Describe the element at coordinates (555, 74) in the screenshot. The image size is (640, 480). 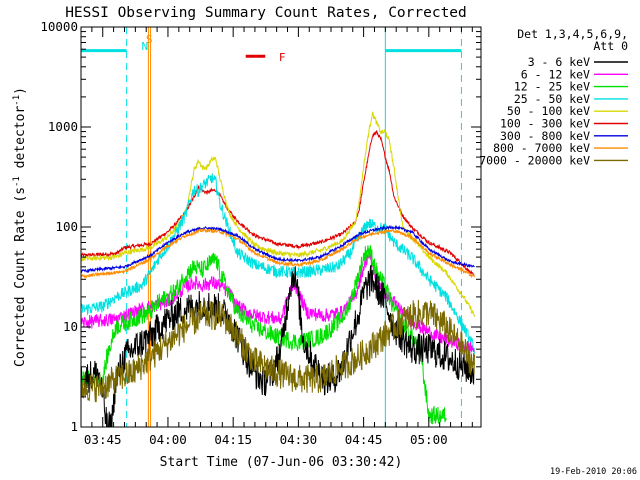
I see `legend-label: 6 - 12 keV` at that location.